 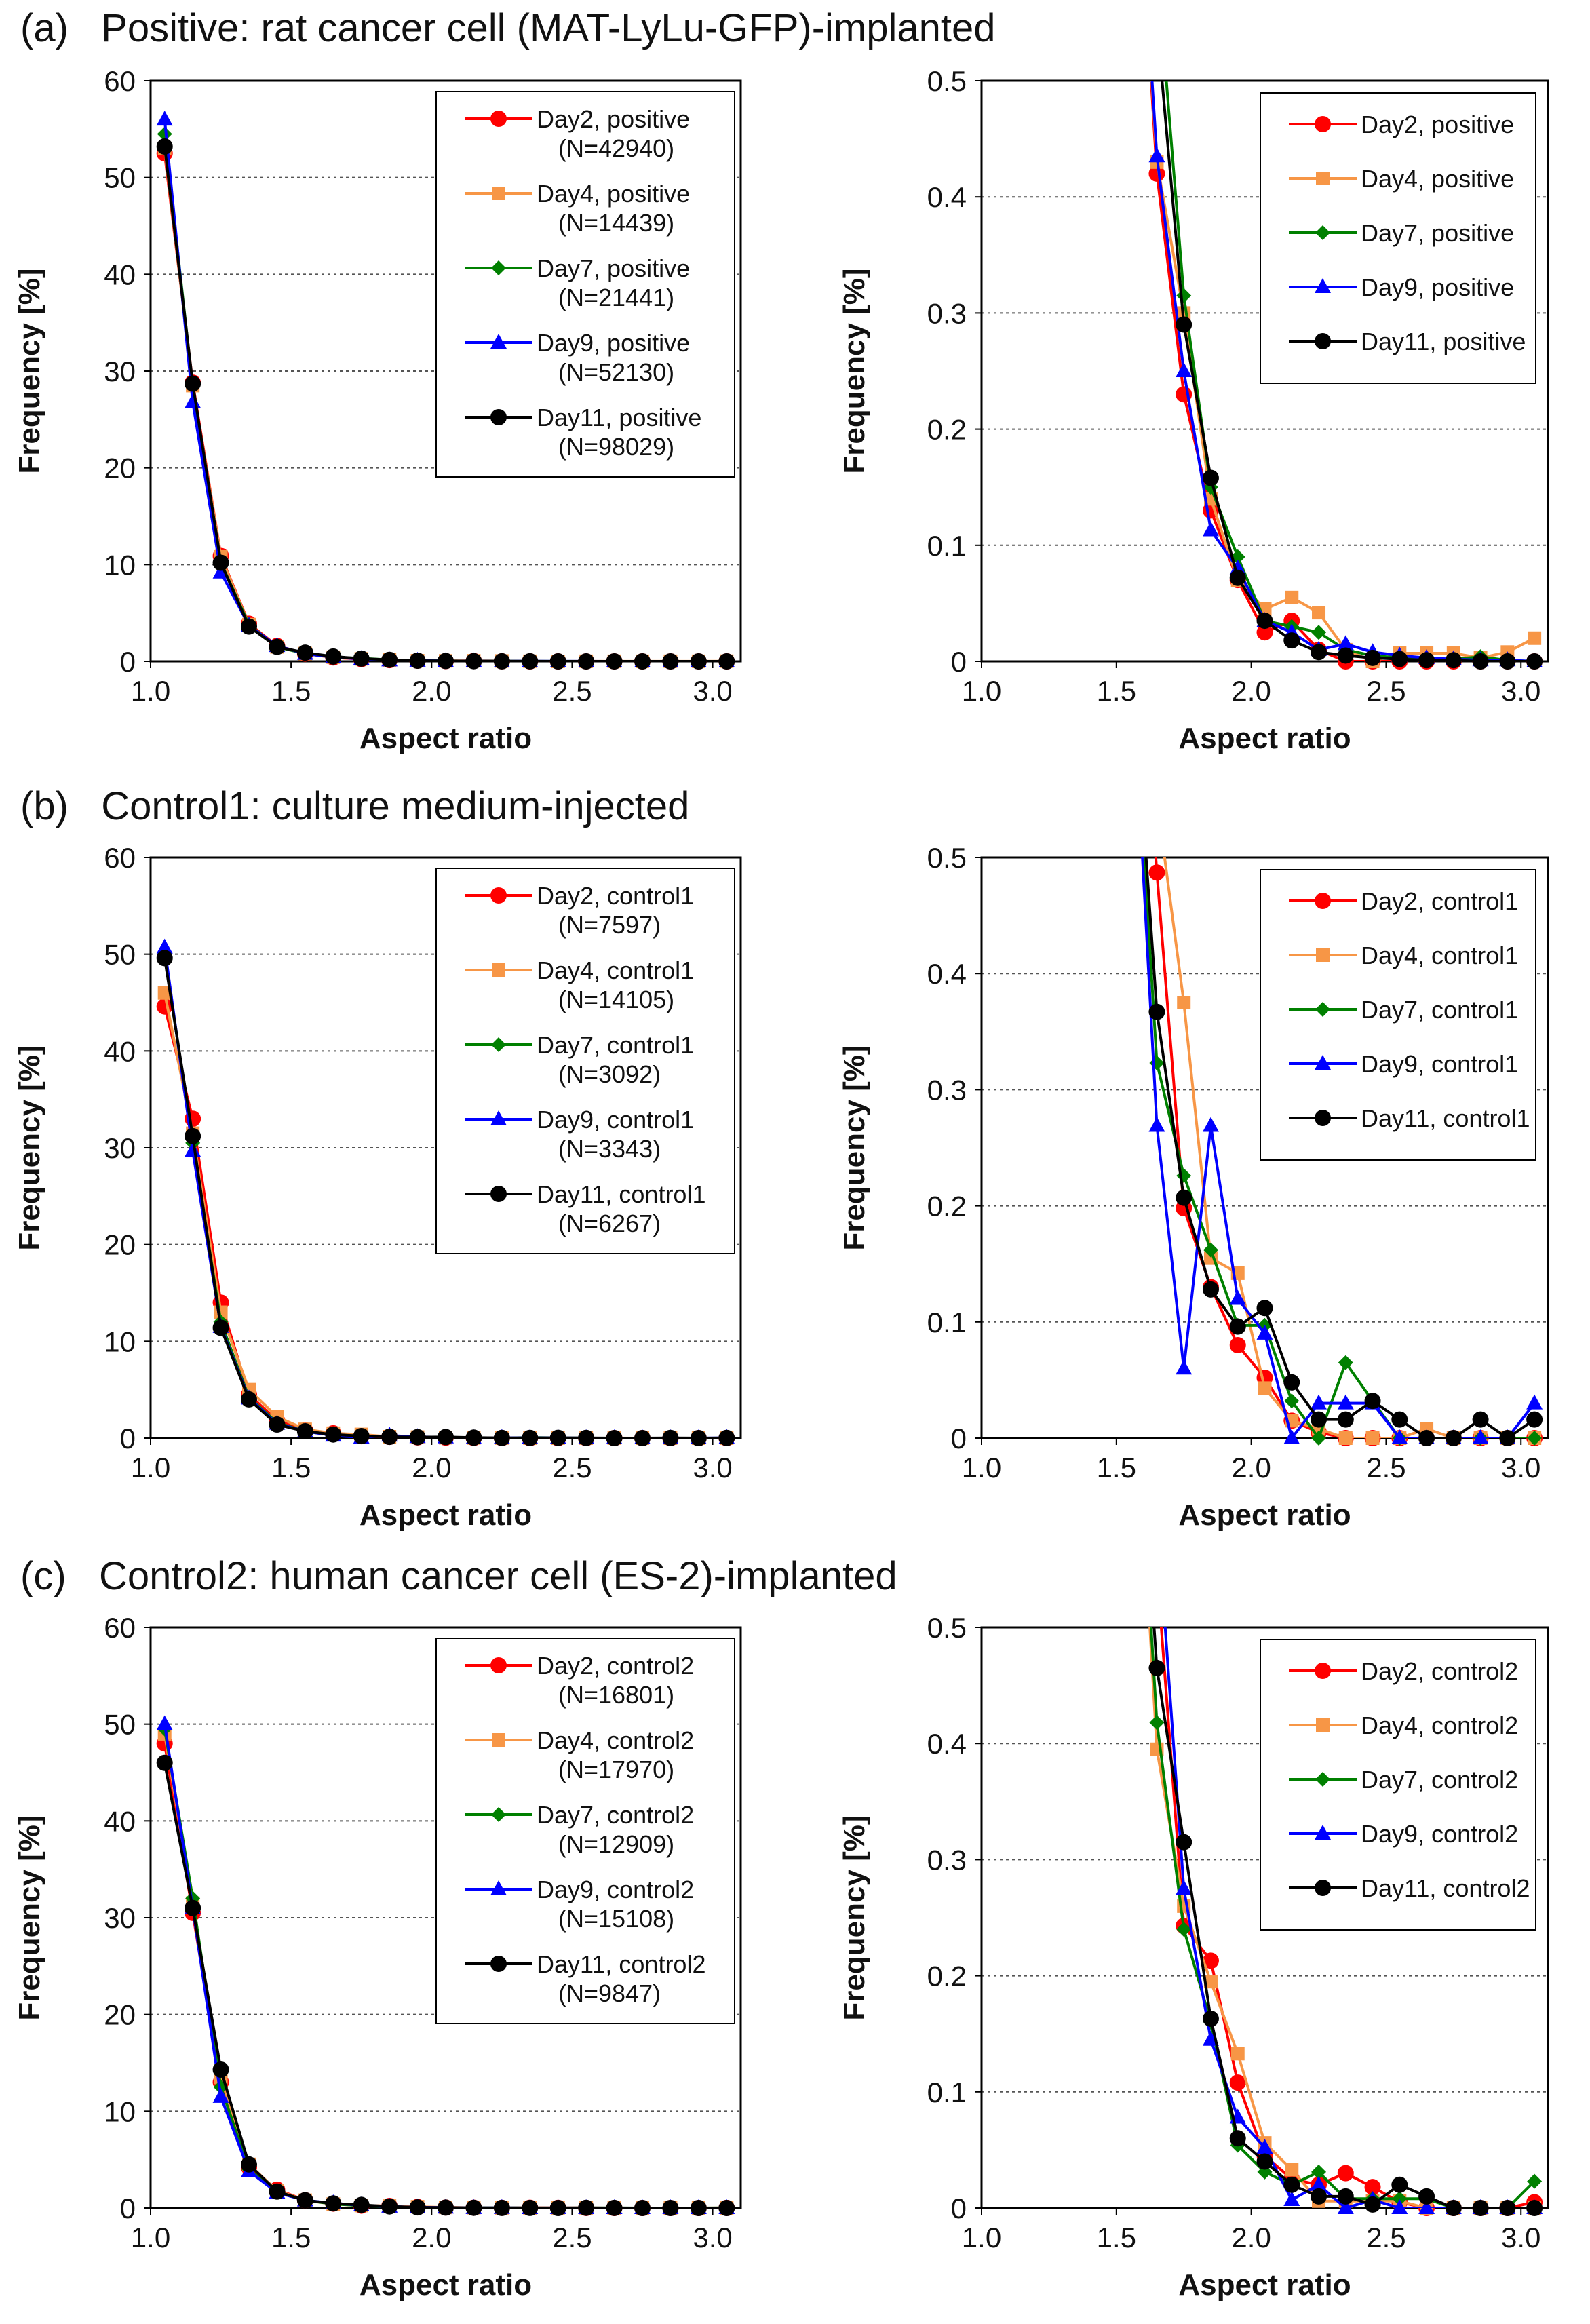 What do you see at coordinates (1403, 1834) in the screenshot?
I see `legend-entry: Day9, control2` at bounding box center [1403, 1834].